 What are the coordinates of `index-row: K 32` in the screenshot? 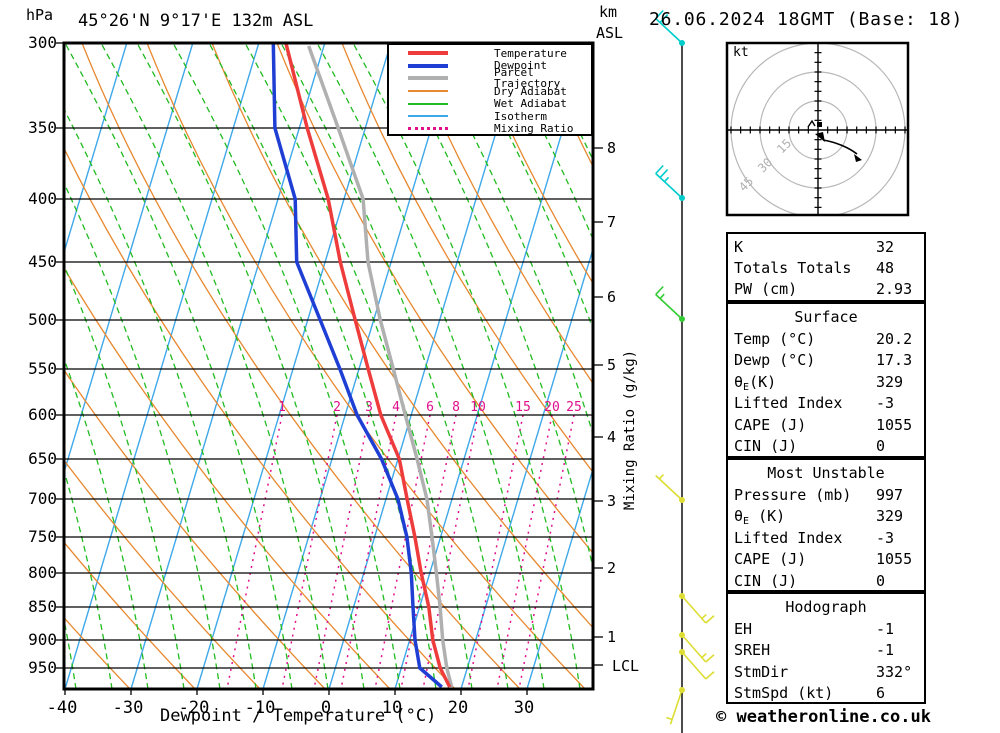 It's located at (814, 247).